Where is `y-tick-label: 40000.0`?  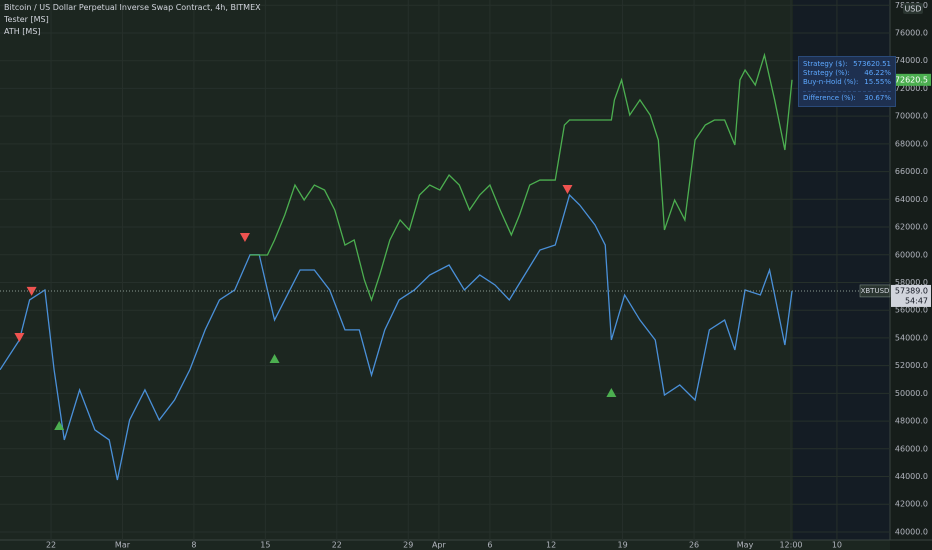
y-tick-label: 40000.0 is located at coordinates (911, 531).